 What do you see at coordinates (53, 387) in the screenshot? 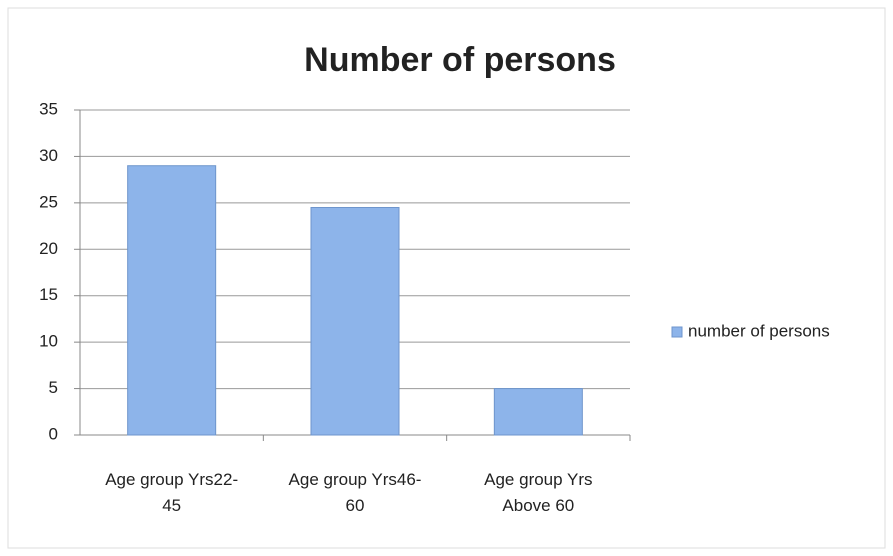
I see `y-tick-label: 5` at bounding box center [53, 387].